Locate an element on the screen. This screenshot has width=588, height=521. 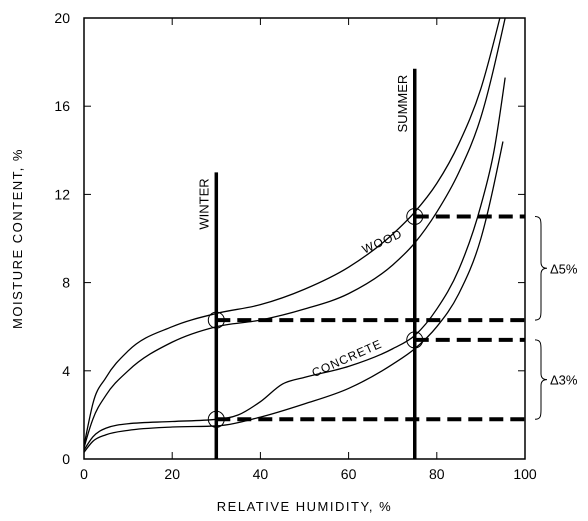
x-tick-label: 20 is located at coordinates (172, 474).